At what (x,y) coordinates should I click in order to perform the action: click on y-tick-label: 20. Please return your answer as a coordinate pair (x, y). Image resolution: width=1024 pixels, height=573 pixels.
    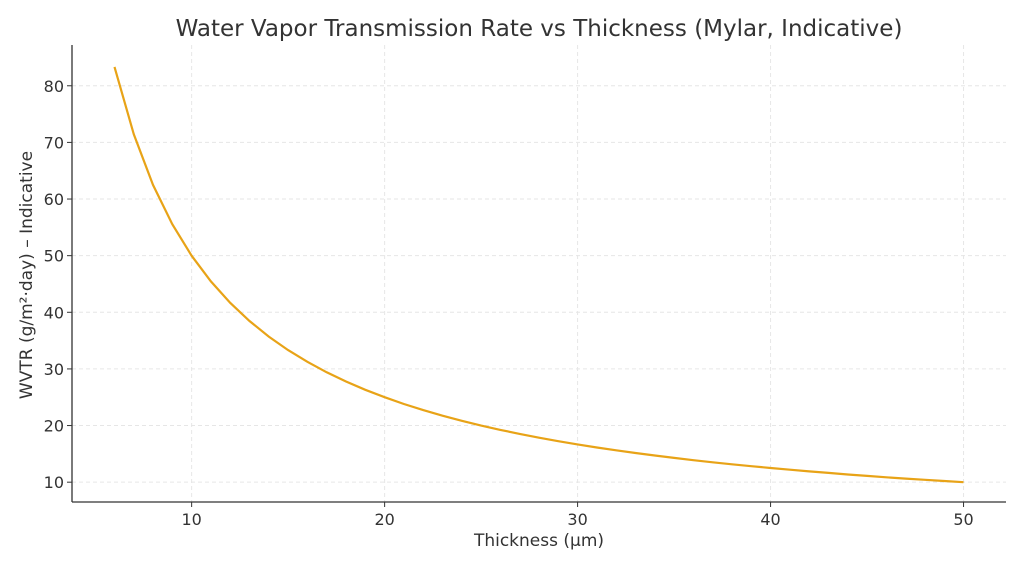
    Looking at the image, I should click on (54, 426).